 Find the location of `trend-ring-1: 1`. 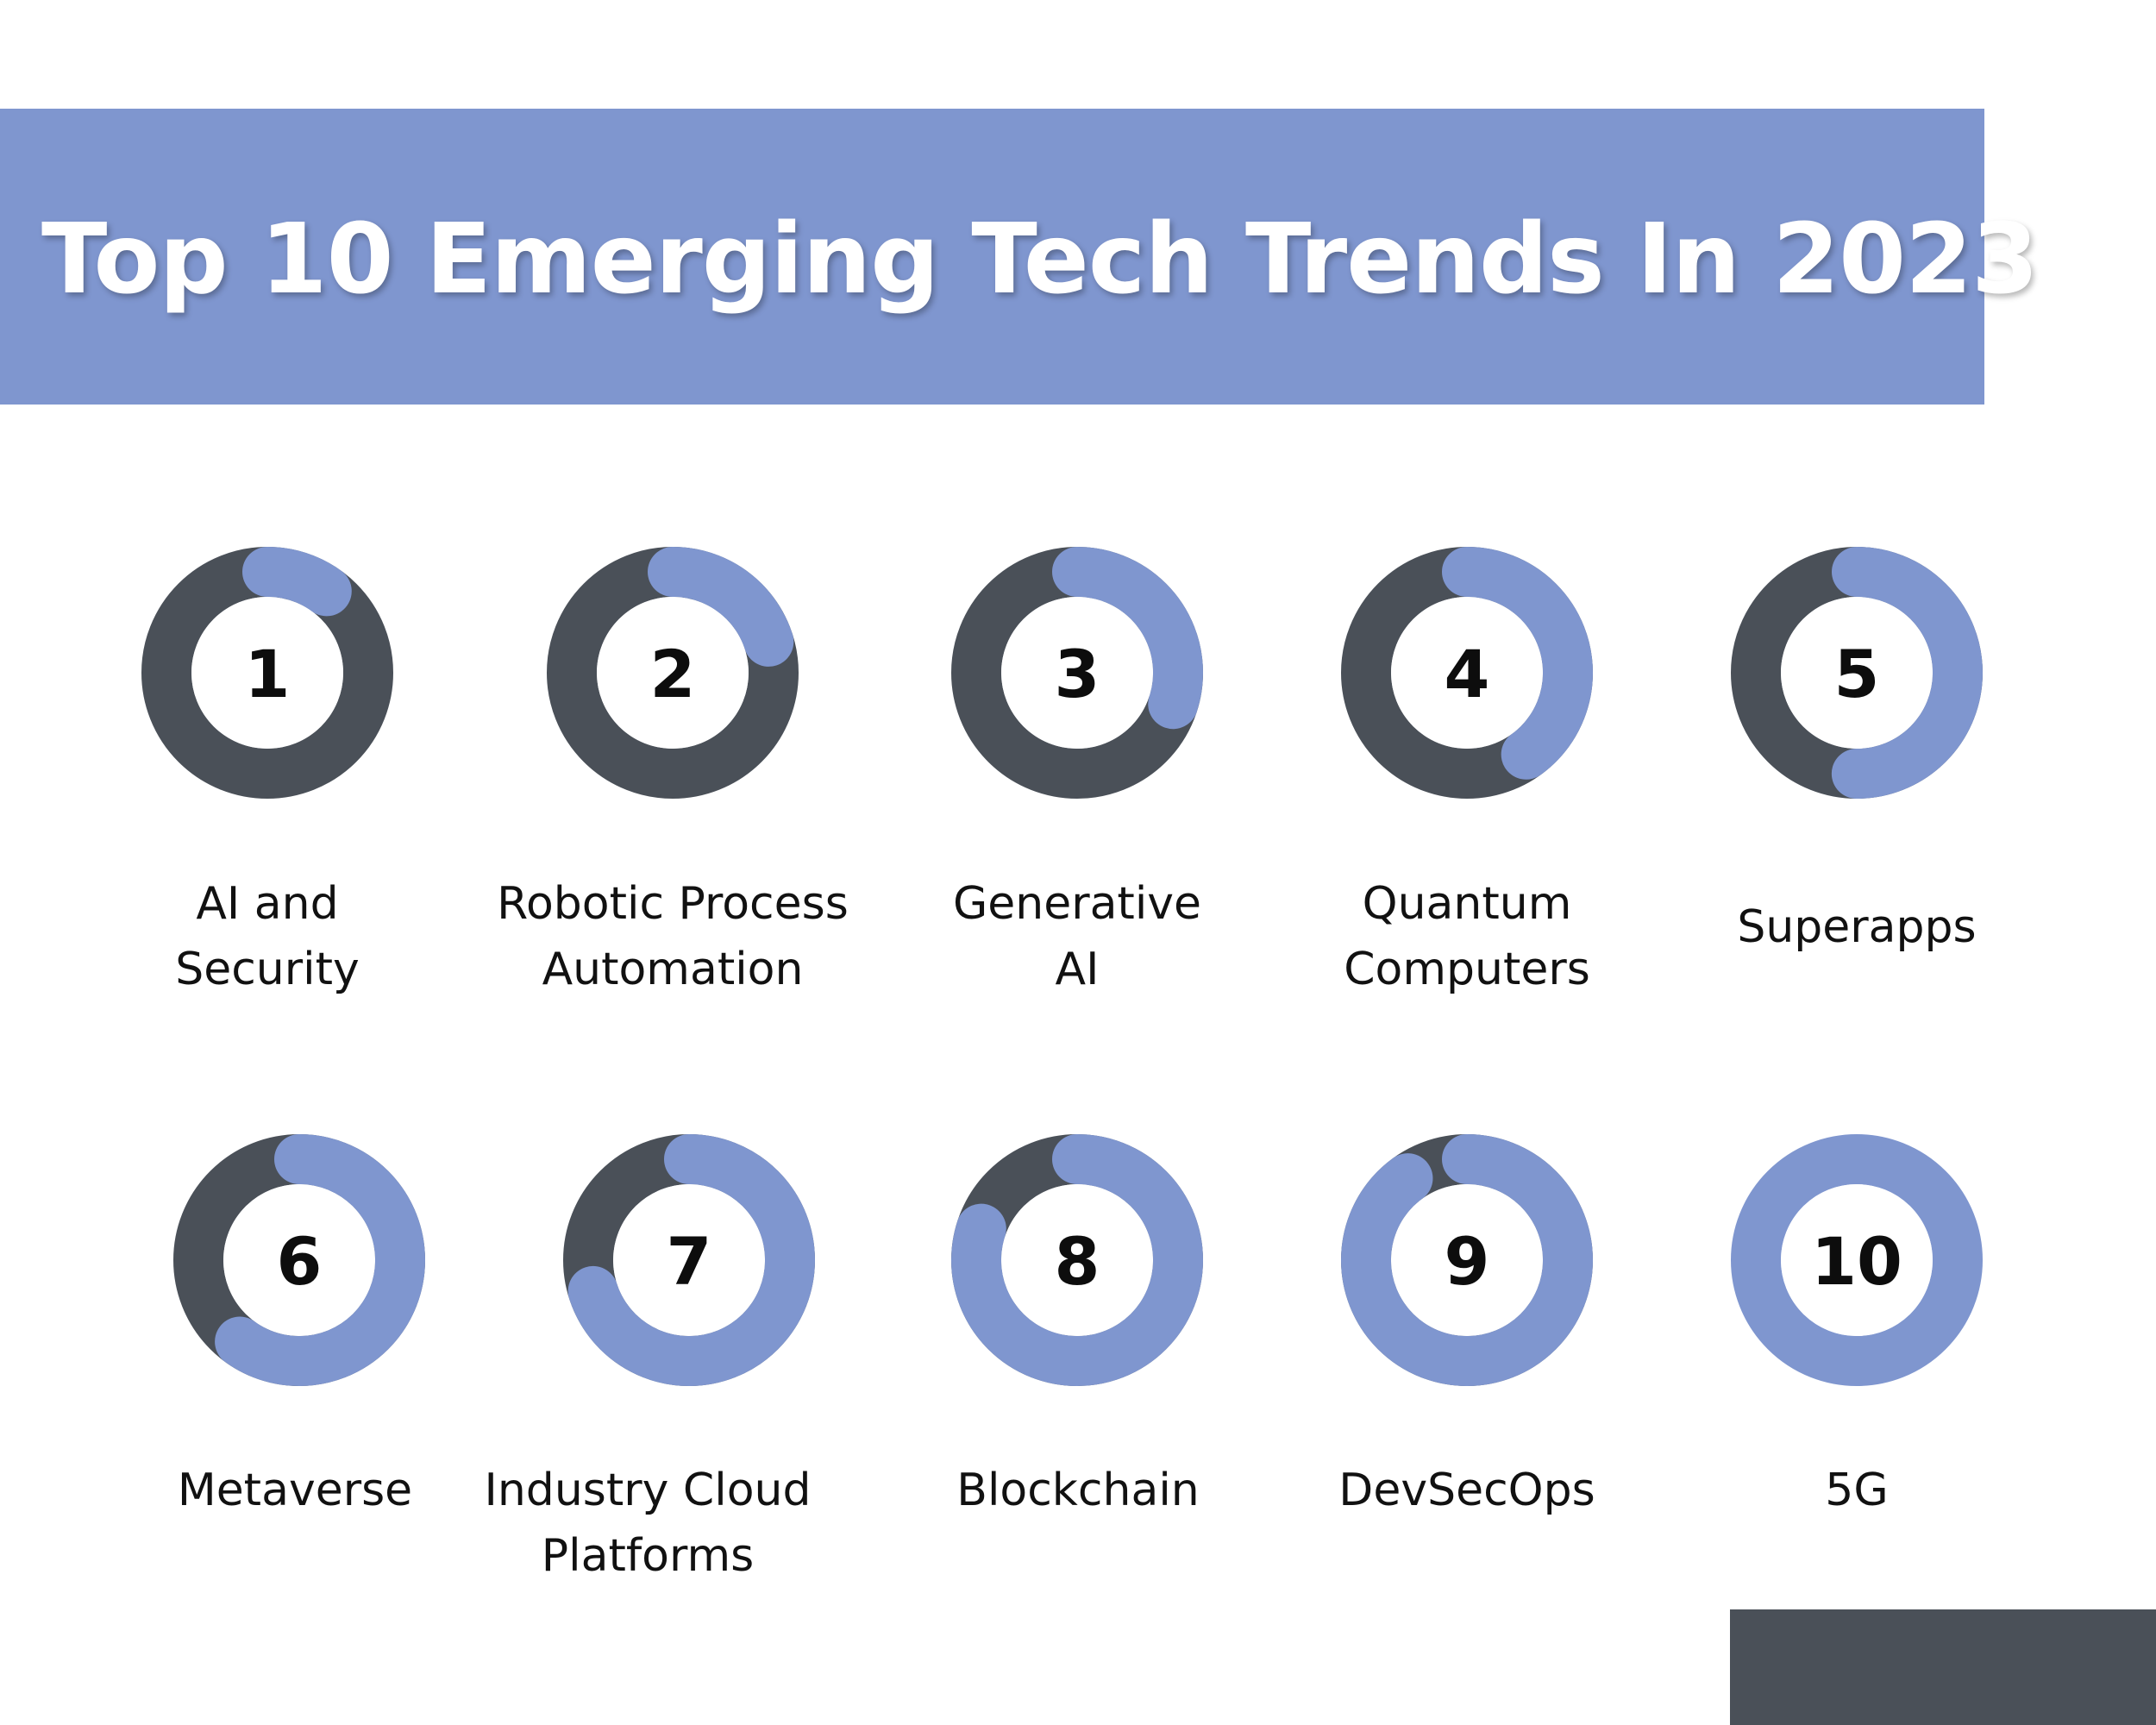

trend-ring-1: 1 is located at coordinates (267, 673).